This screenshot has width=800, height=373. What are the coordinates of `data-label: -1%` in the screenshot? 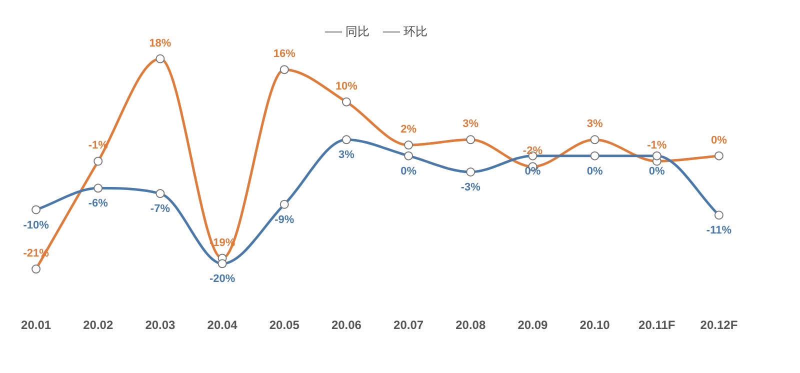 It's located at (657, 146).